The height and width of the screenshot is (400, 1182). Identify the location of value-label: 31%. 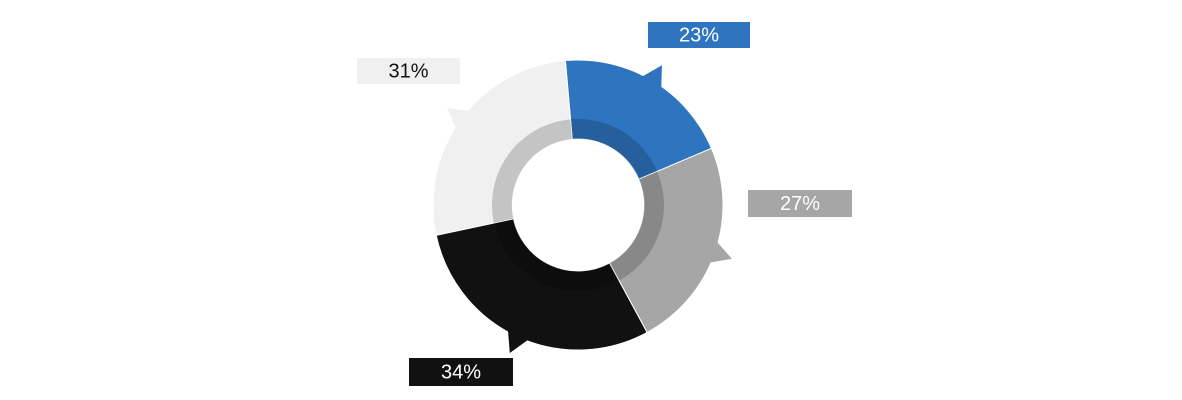
(408, 71).